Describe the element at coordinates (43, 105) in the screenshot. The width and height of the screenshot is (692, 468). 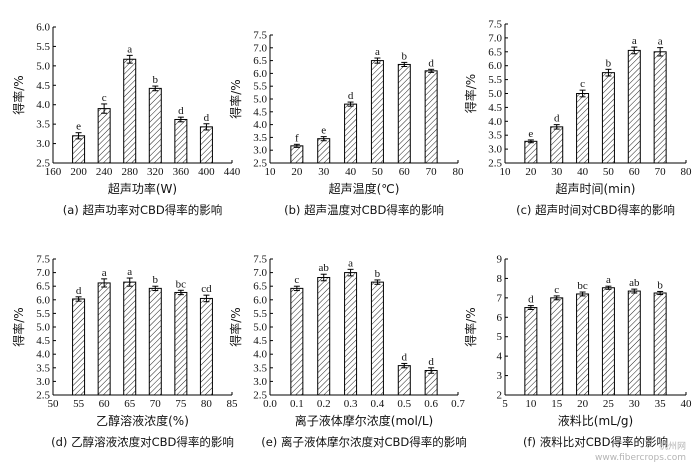
I see `y-tick-label: 4.0` at that location.